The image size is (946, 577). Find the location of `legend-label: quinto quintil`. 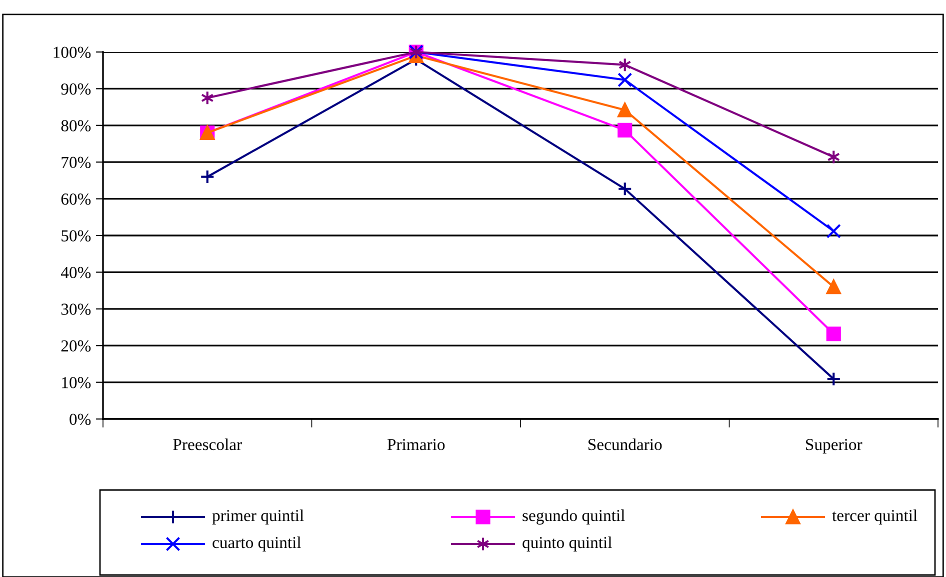

legend-label: quinto quintil is located at coordinates (567, 544).